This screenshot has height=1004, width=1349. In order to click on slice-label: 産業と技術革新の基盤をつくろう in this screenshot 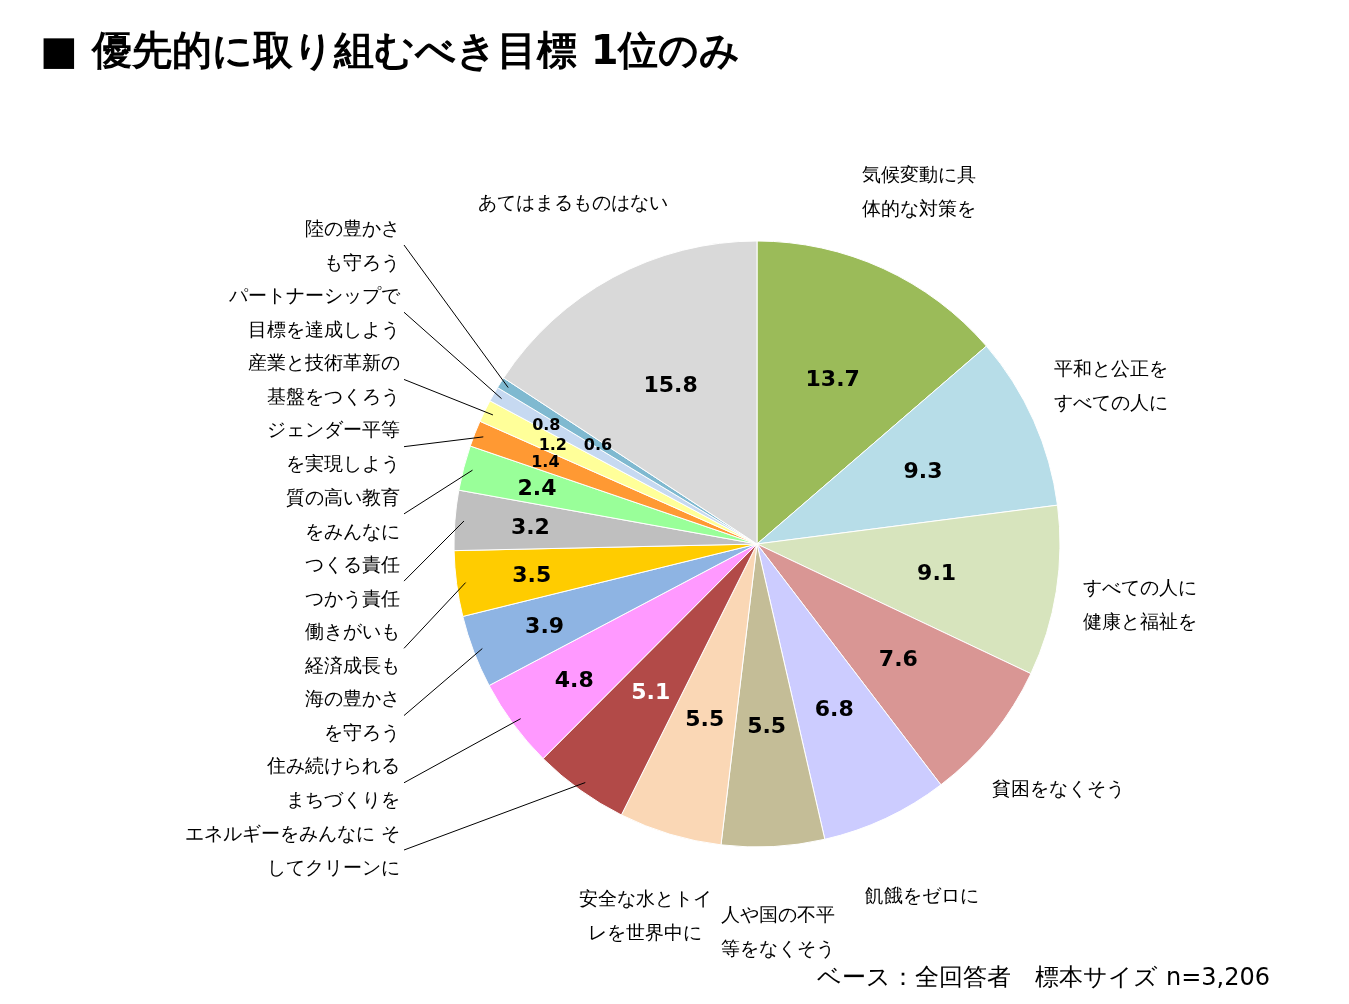, I will do `click(324, 379)`.